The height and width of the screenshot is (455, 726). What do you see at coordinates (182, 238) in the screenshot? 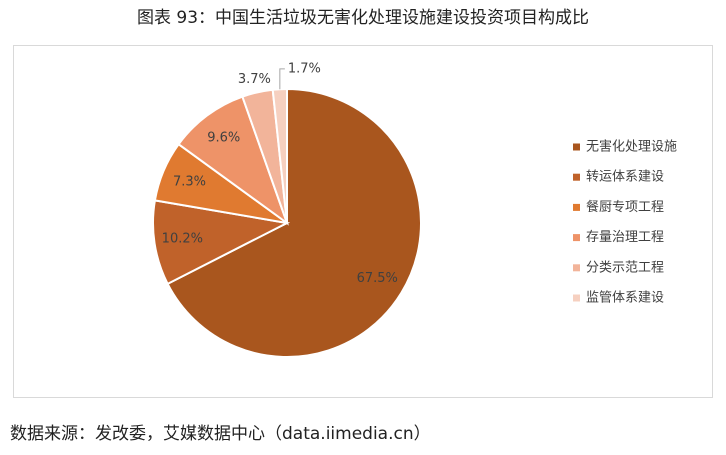
I see `data-label: 10.2%` at bounding box center [182, 238].